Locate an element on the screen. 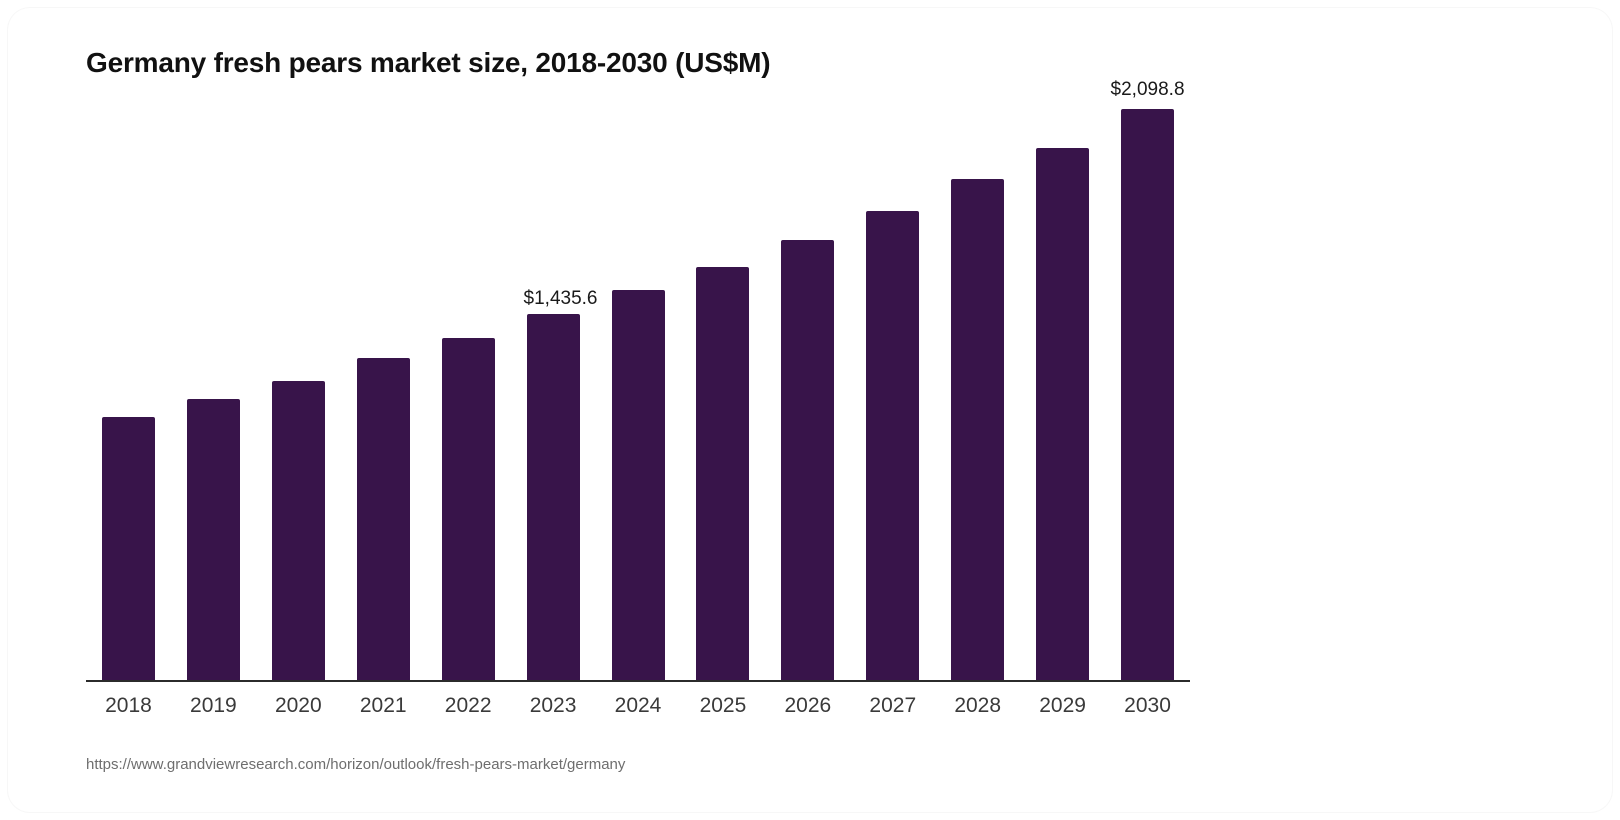 The width and height of the screenshot is (1620, 820). bar-2019 is located at coordinates (213, 540).